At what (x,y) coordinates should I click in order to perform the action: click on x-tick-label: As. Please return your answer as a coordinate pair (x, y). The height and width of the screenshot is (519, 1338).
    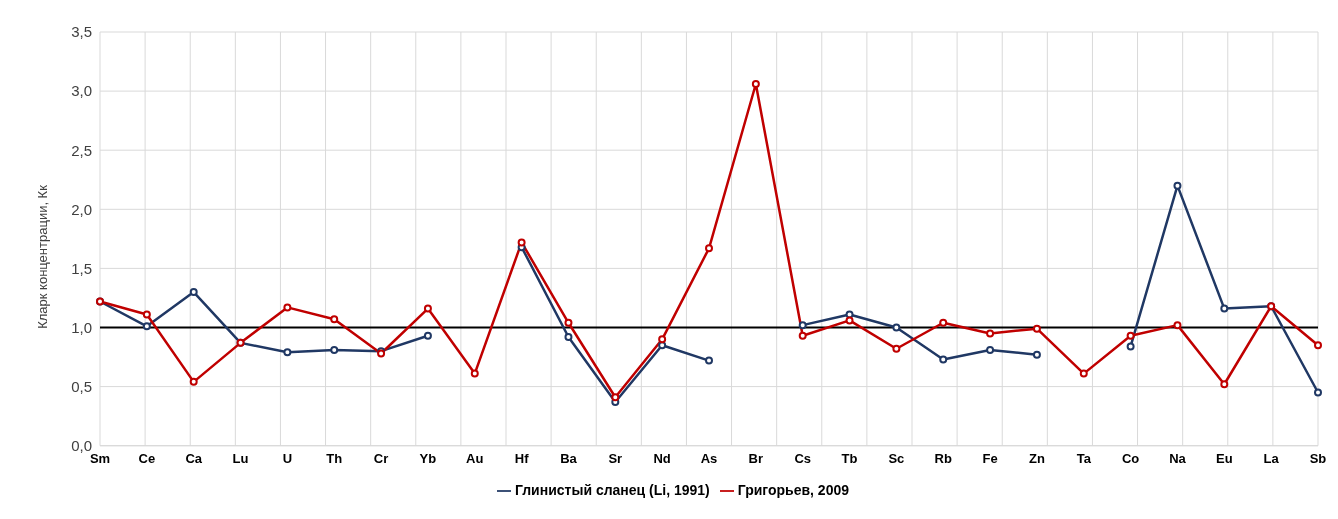
    Looking at the image, I should click on (709, 458).